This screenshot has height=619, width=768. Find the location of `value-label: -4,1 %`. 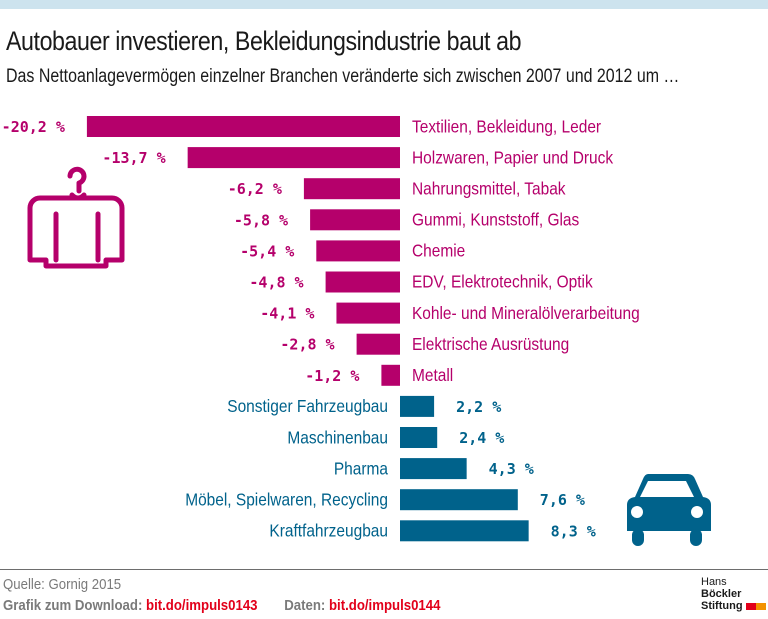

value-label: -4,1 % is located at coordinates (287, 314).